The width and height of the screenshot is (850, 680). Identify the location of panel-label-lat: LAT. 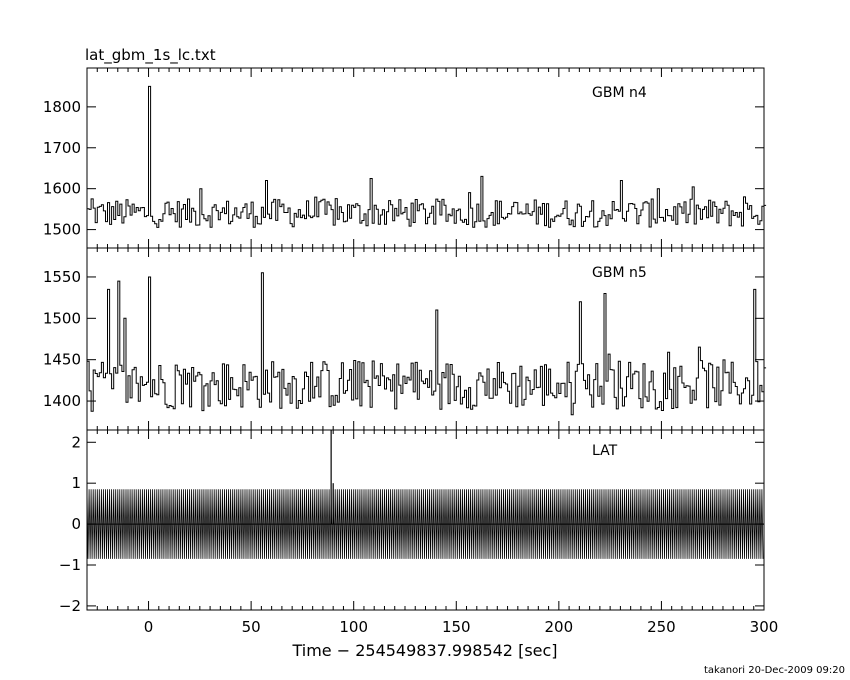
(605, 451).